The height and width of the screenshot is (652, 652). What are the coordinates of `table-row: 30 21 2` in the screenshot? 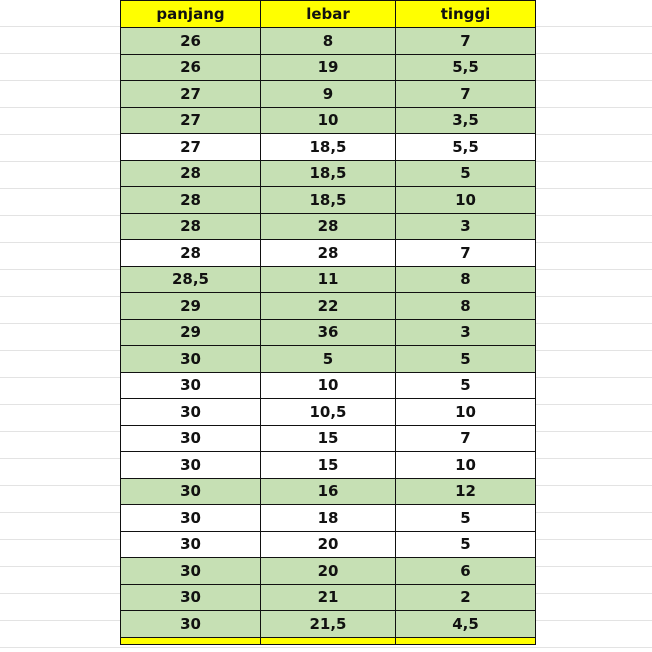 It's located at (328, 597).